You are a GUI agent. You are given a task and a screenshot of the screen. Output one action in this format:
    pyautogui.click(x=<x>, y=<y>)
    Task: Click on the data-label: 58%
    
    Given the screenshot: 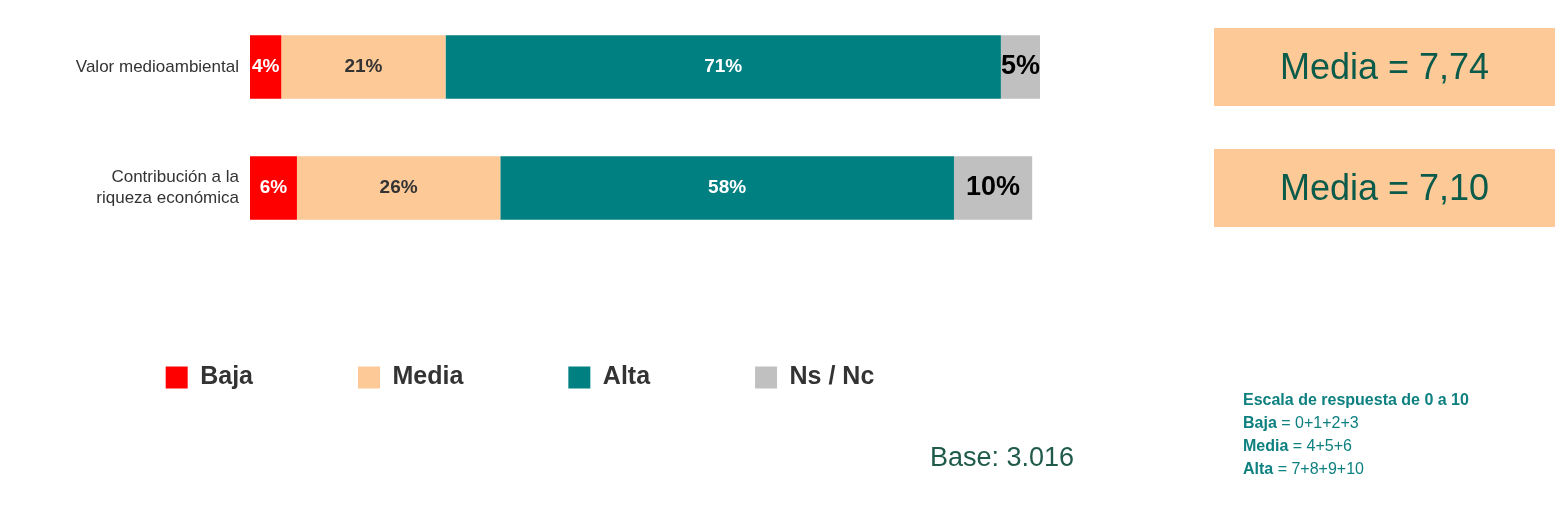 What is the action you would take?
    pyautogui.click(x=727, y=187)
    